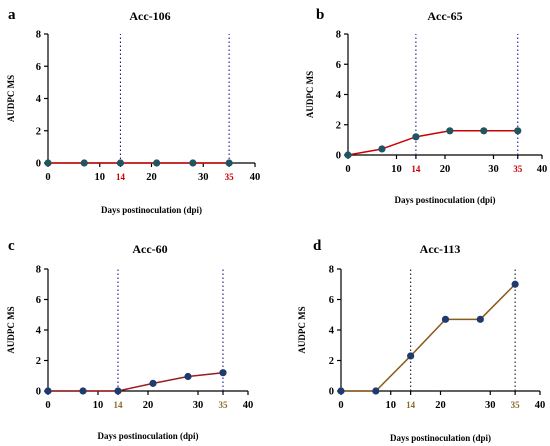  I want to click on panel-letter: b, so click(320, 15).